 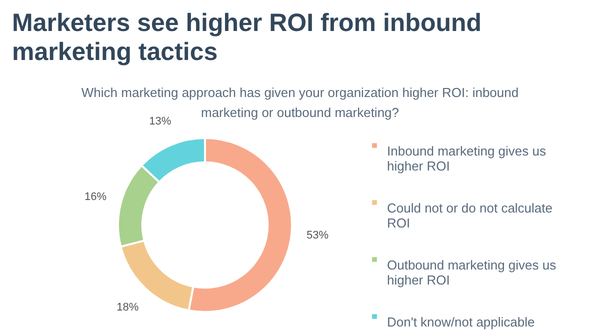 I want to click on legend-label: Don't know/not applicable, so click(x=461, y=322).